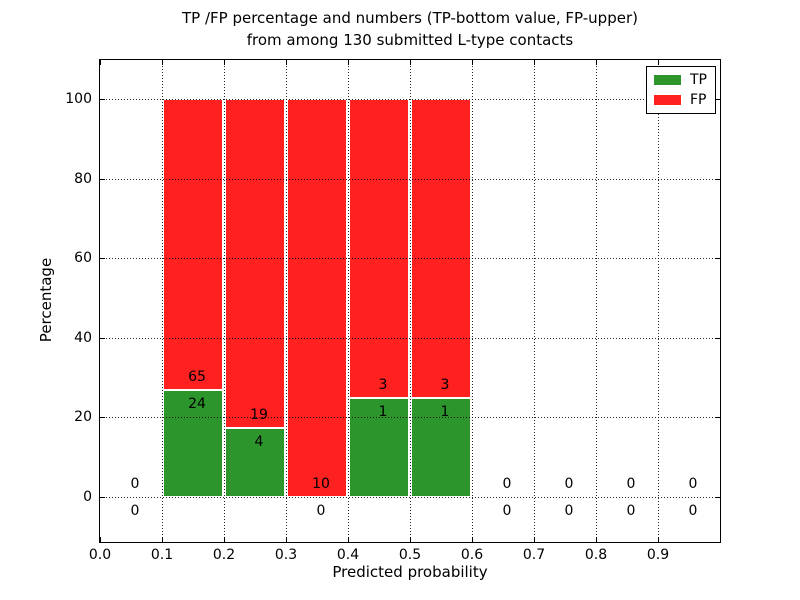  I want to click on y-tick-label: 100, so click(78, 99).